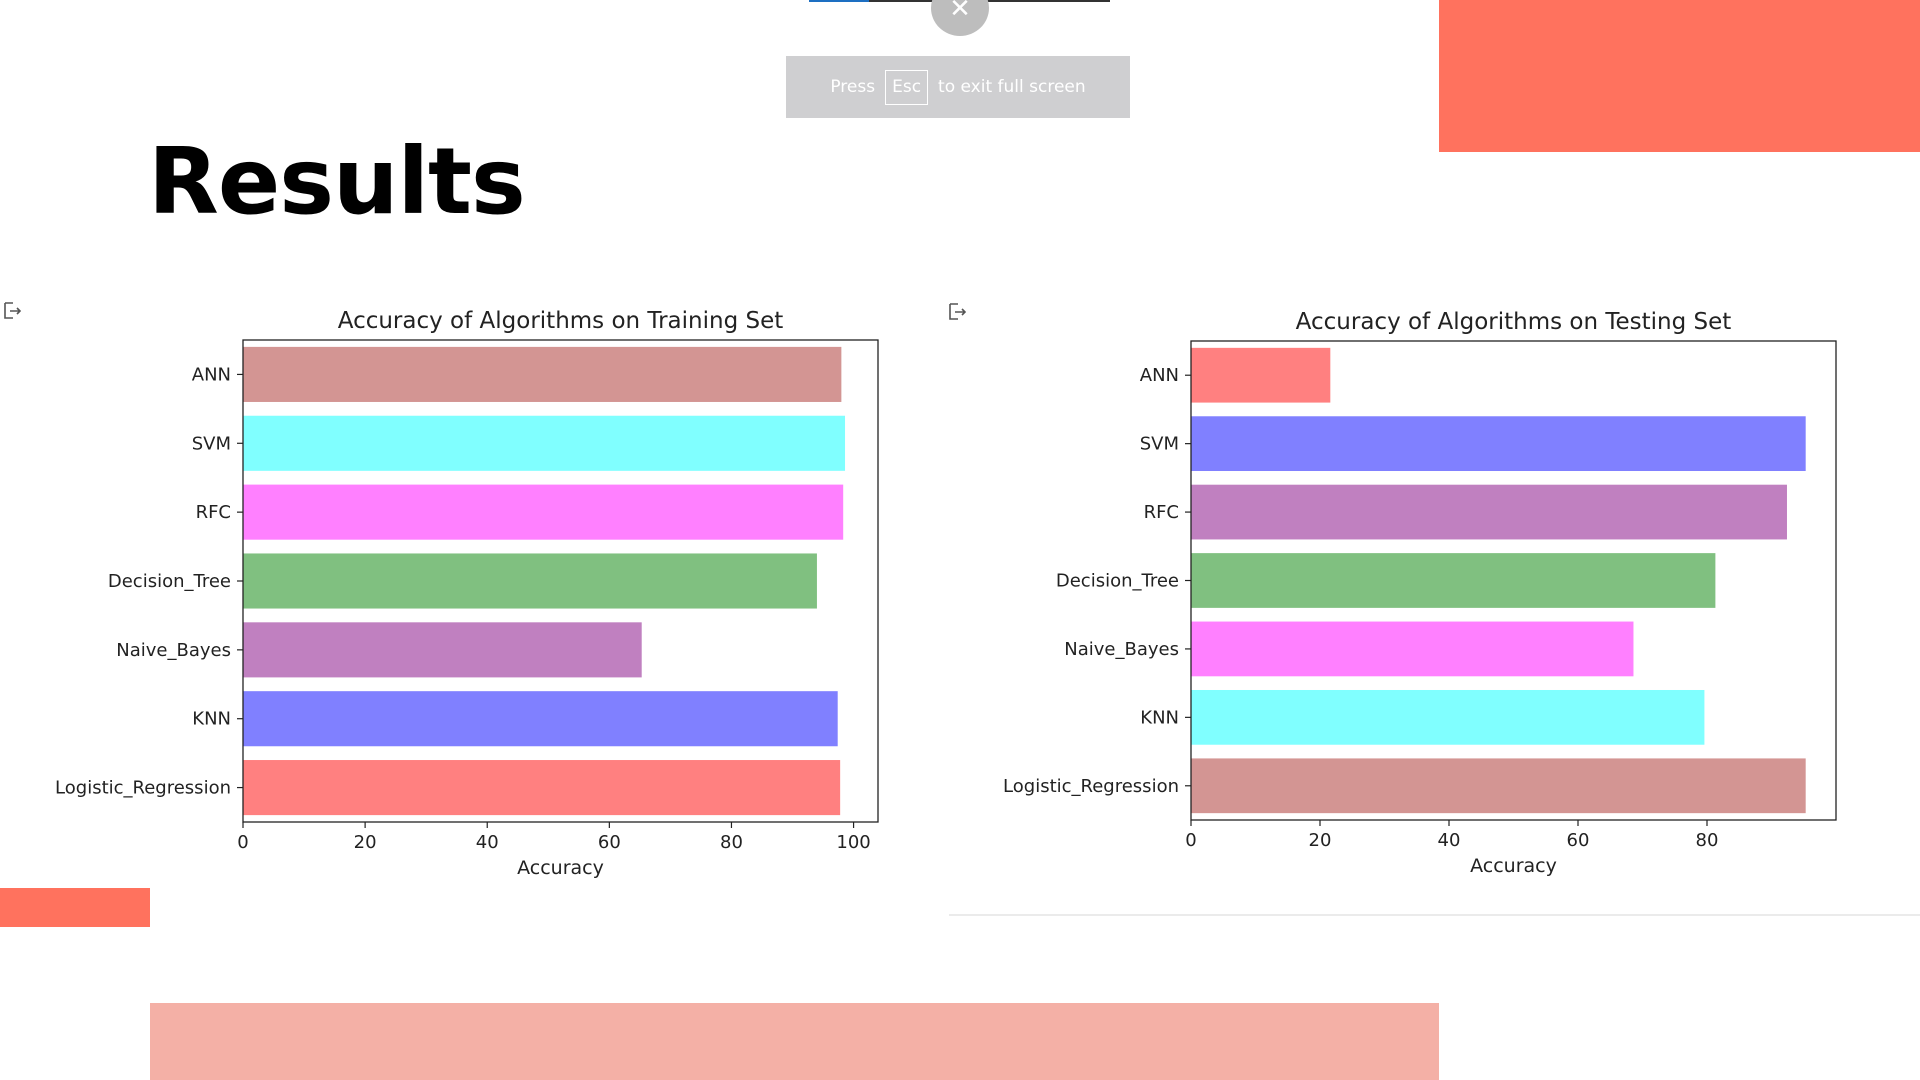 This screenshot has height=1080, width=1920. Describe the element at coordinates (907, 87) in the screenshot. I see `esc-key-badge: Esc` at that location.